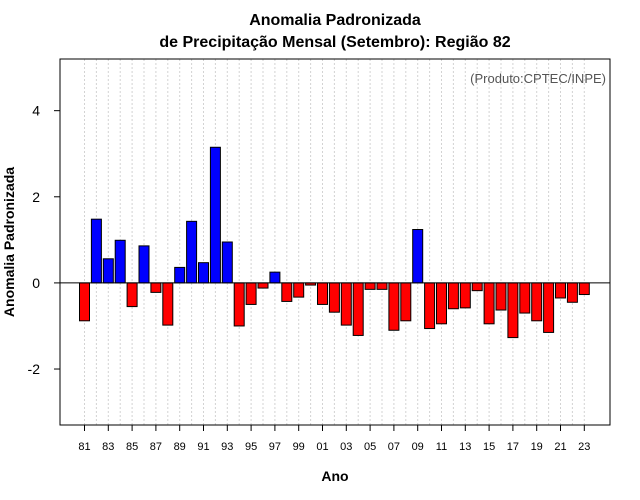 The image size is (640, 500). What do you see at coordinates (34, 369) in the screenshot?
I see `y-tick-label: -2` at bounding box center [34, 369].